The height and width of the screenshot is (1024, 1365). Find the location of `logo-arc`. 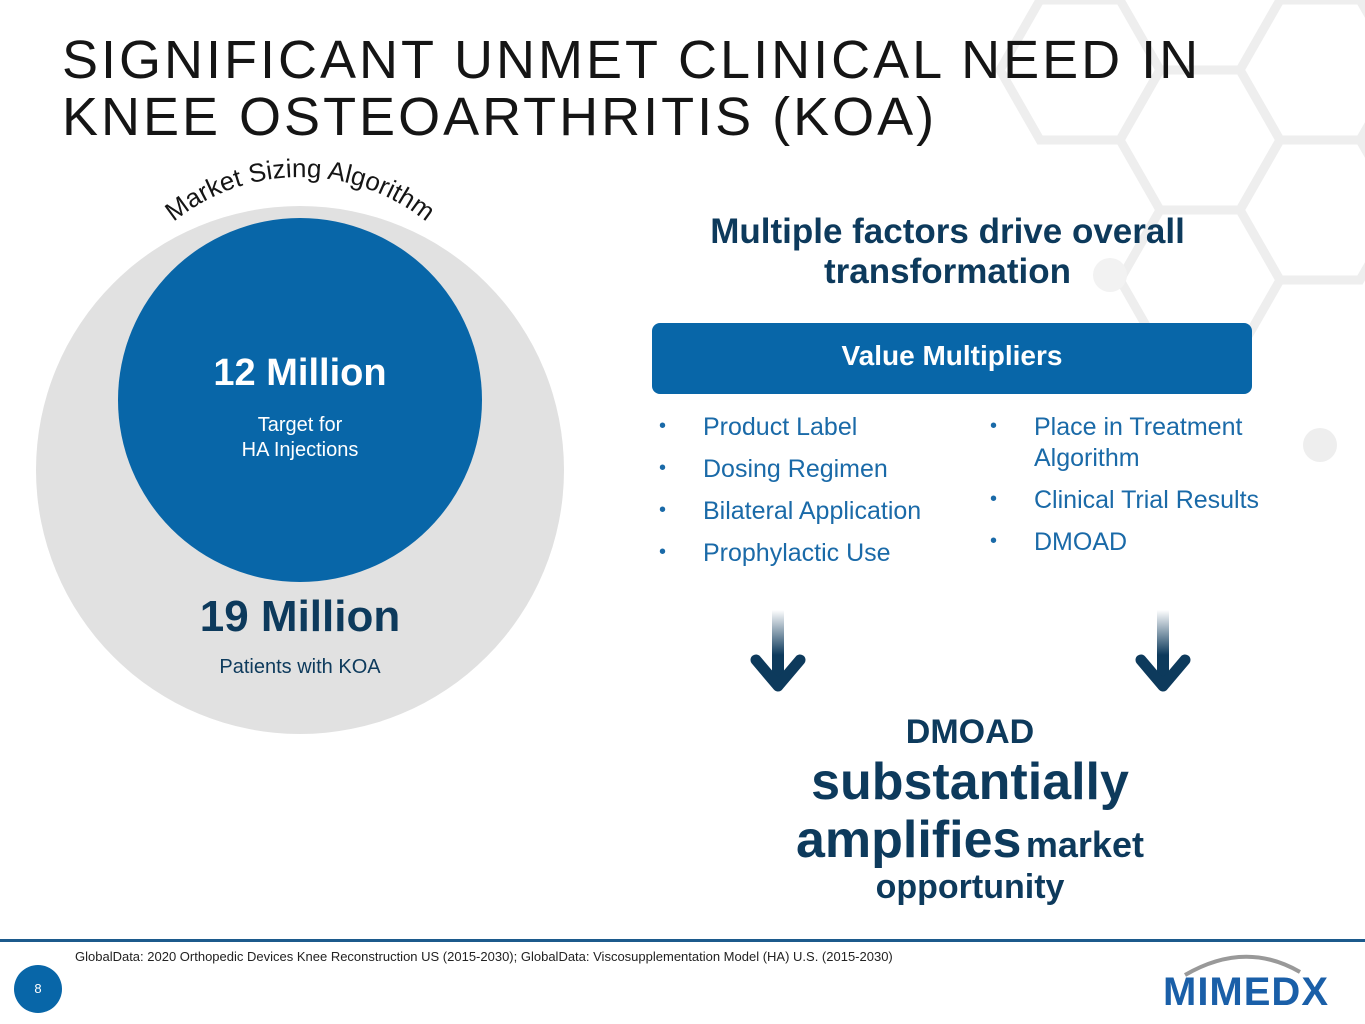

logo-arc is located at coordinates (1242, 965).